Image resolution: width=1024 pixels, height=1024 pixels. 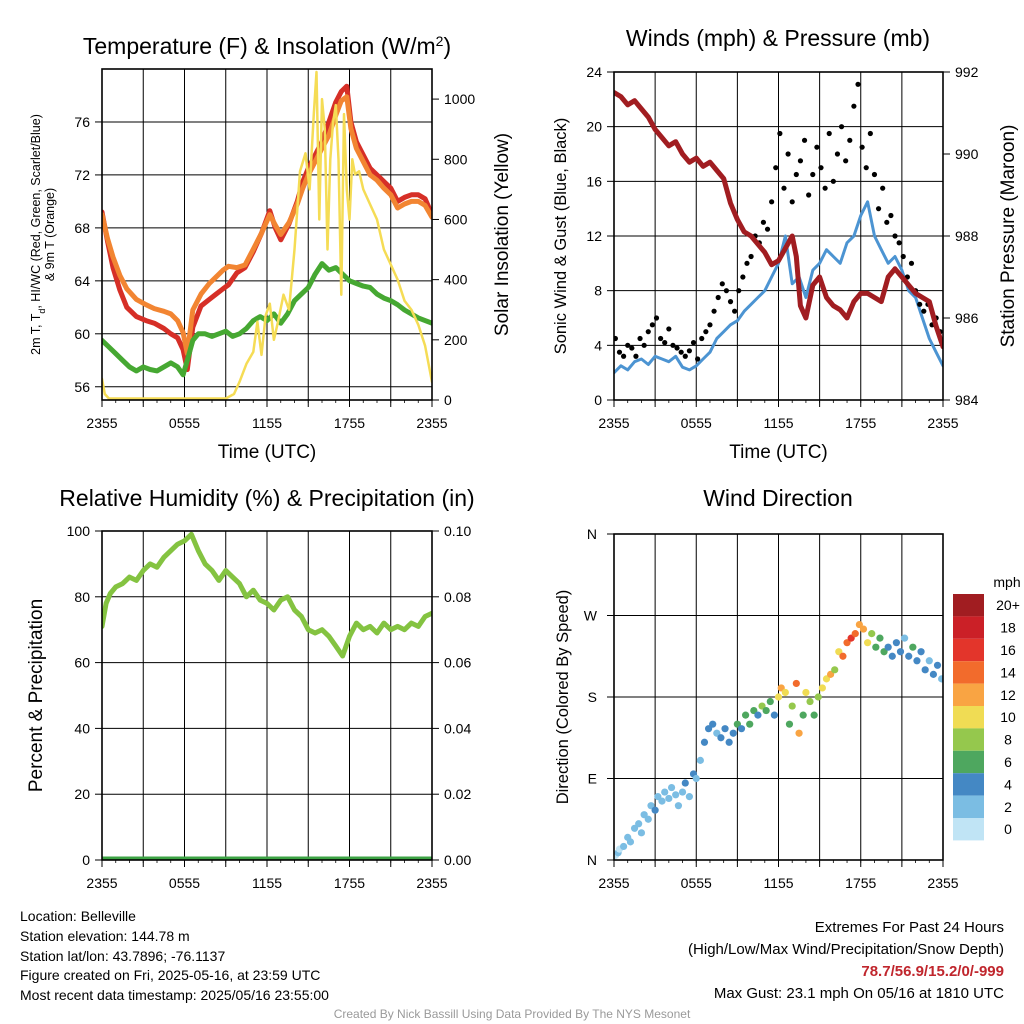 What do you see at coordinates (78, 916) in the screenshot?
I see `location-text: Location: Belleville` at bounding box center [78, 916].